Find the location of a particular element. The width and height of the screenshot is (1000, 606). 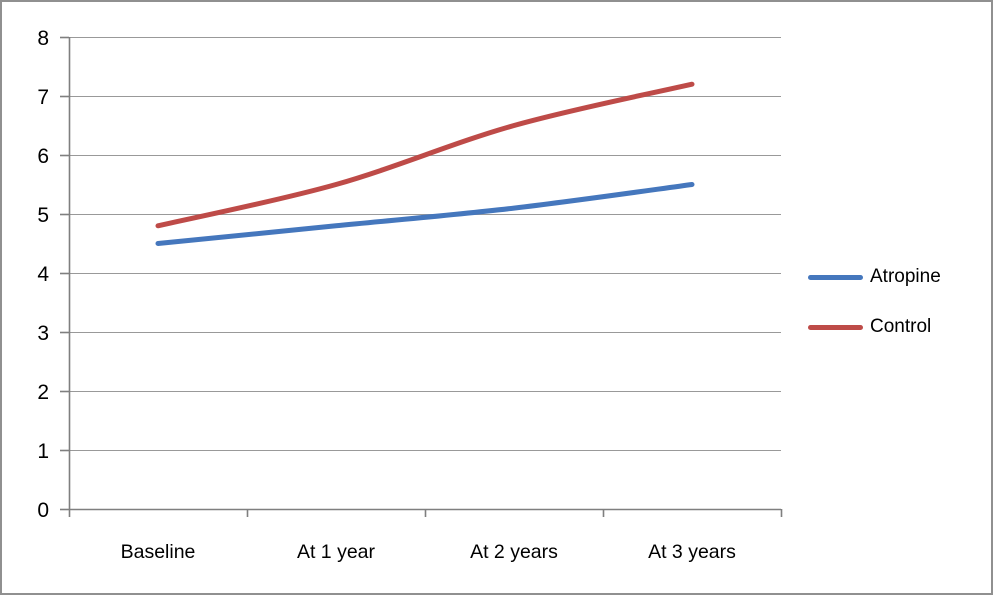

x-category-label: At 3 years is located at coordinates (692, 552).